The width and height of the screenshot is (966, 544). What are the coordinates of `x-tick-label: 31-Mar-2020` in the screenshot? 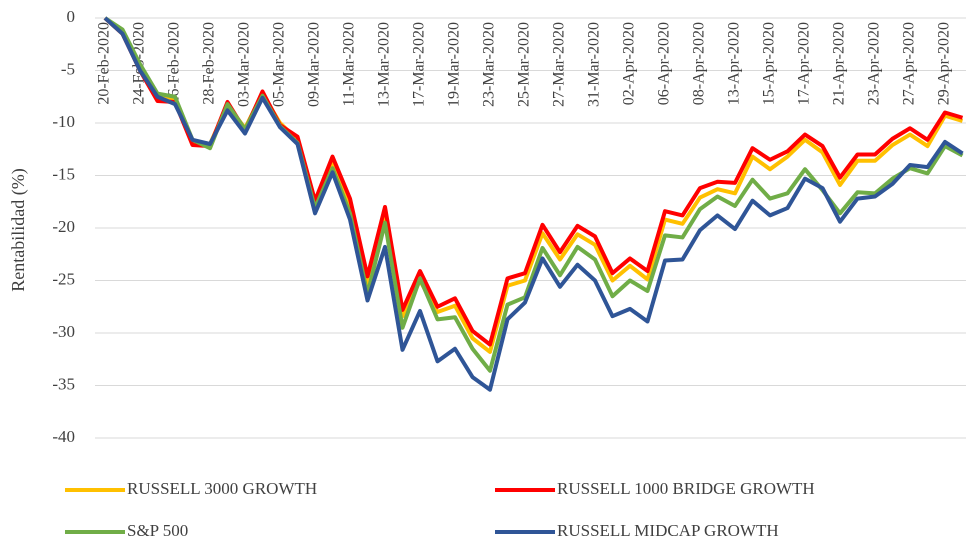 It's located at (594, 64).